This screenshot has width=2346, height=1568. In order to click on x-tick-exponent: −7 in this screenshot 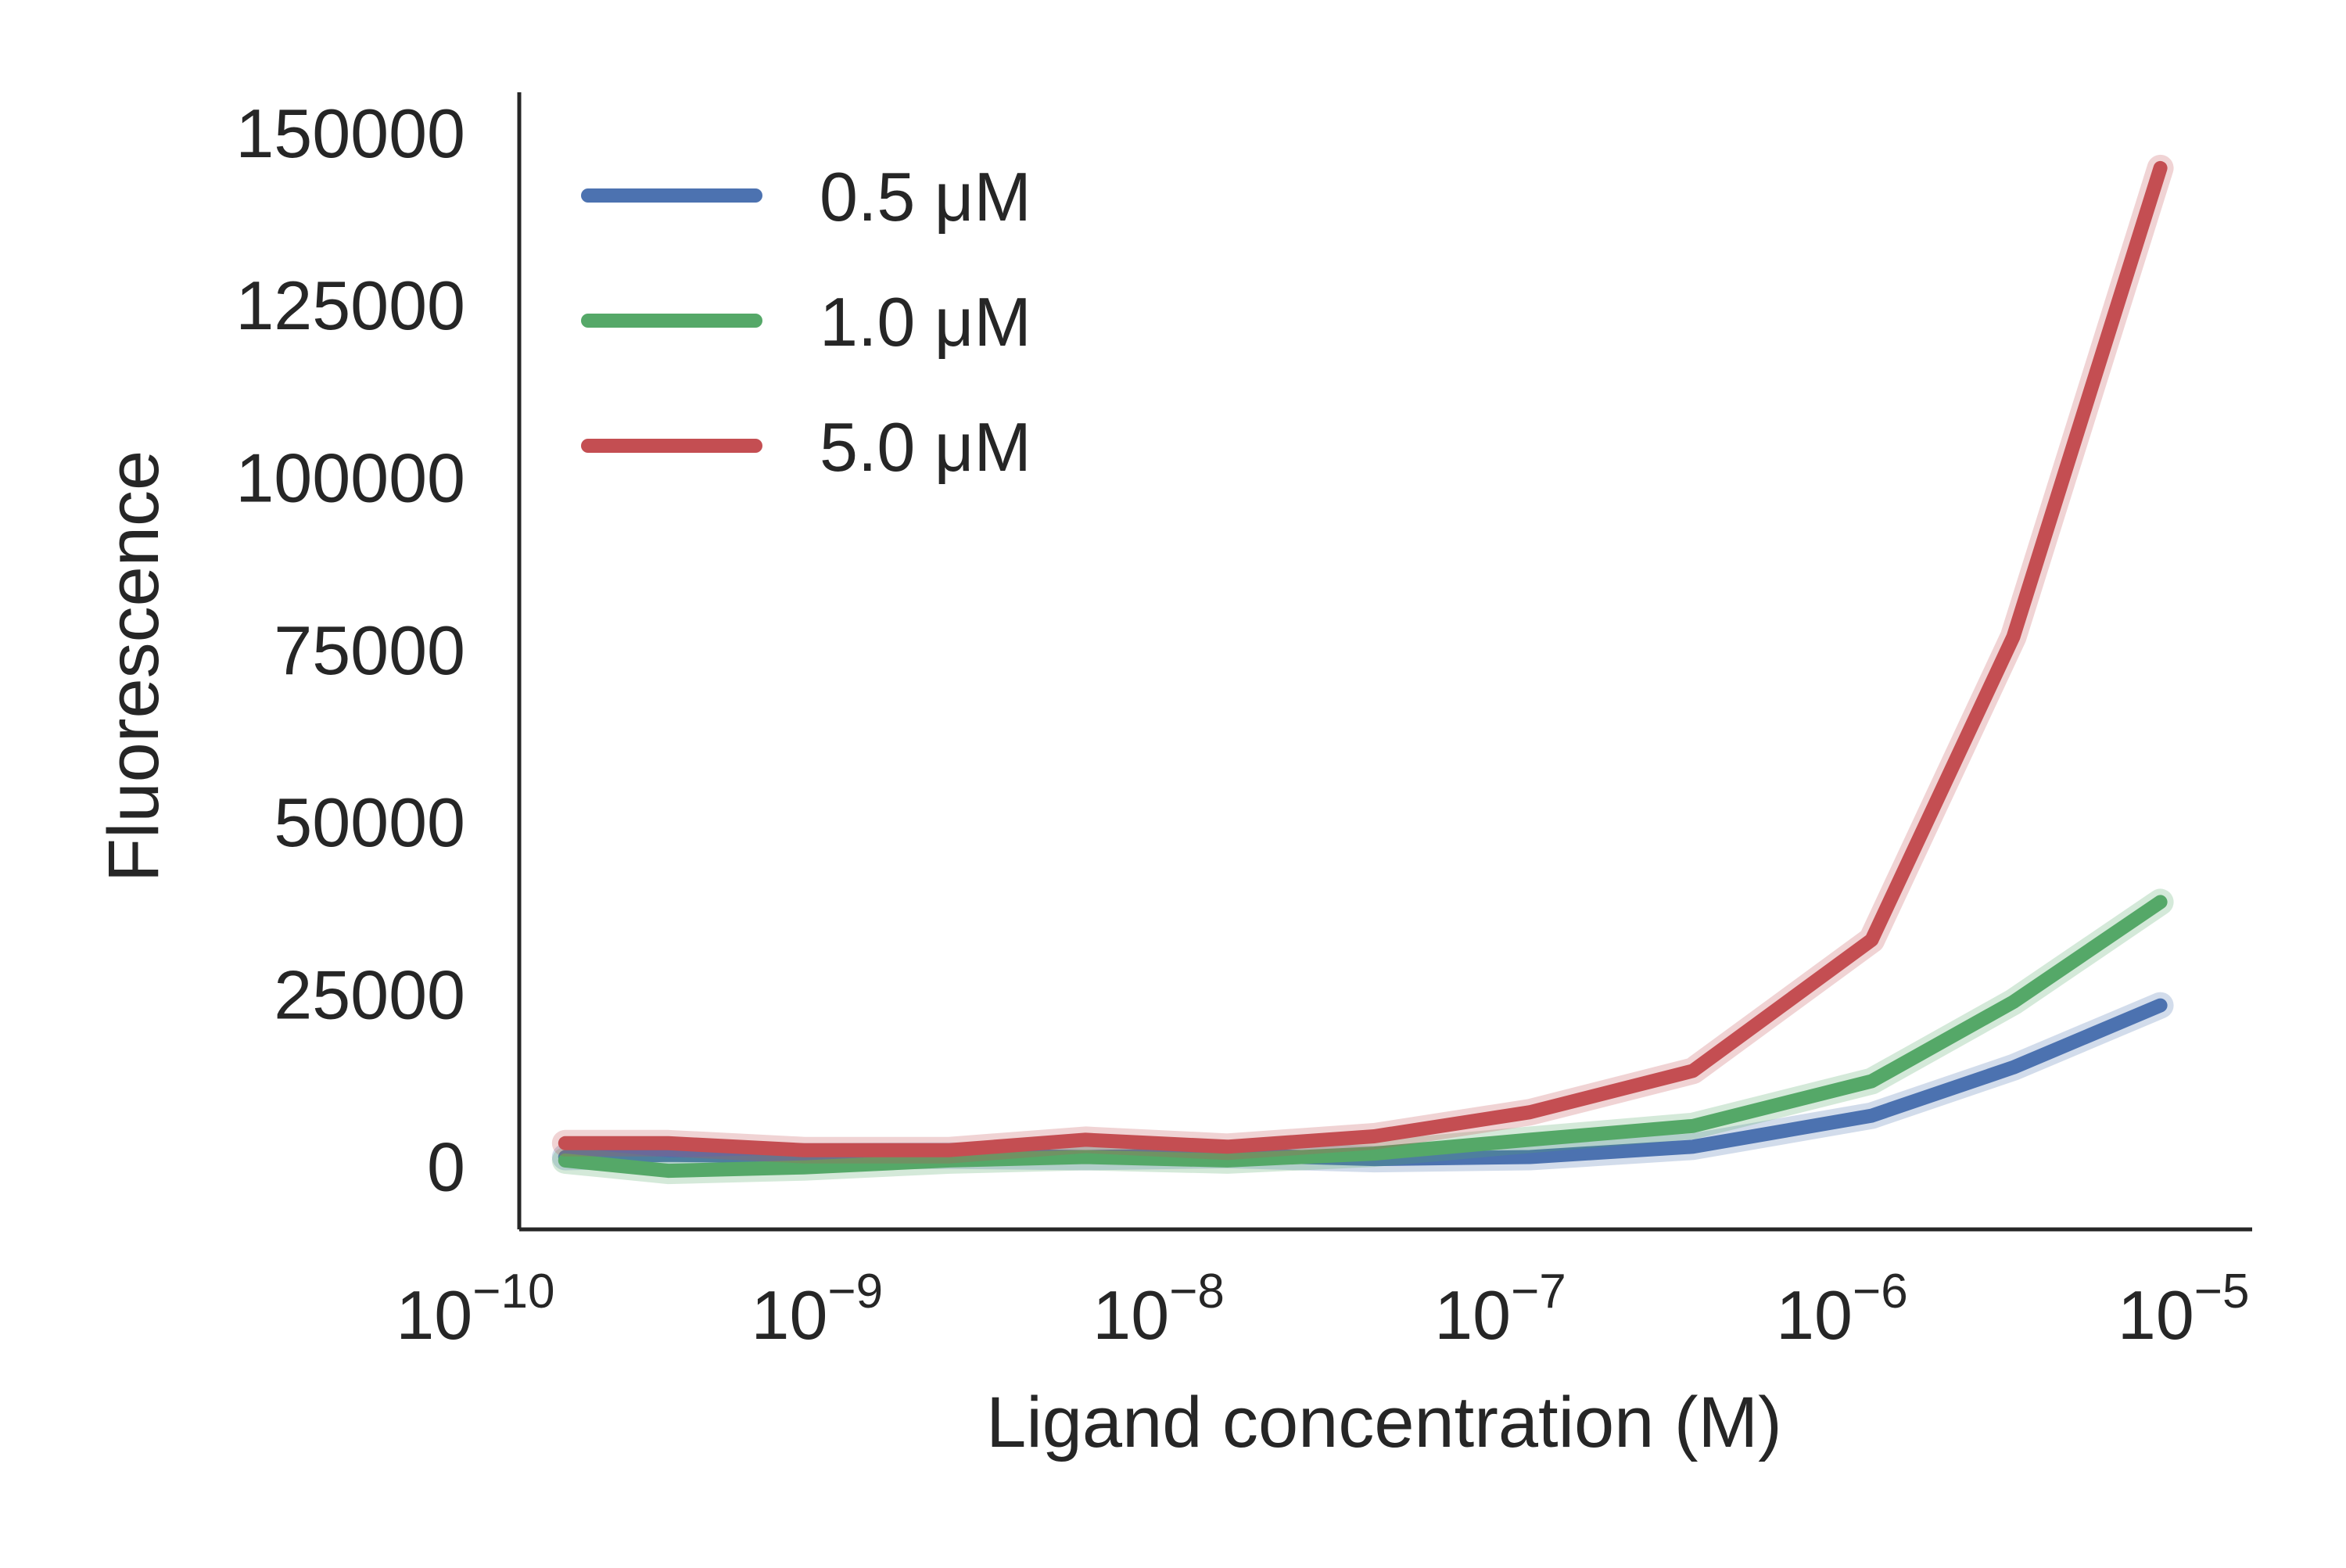, I will do `click(1539, 1292)`.